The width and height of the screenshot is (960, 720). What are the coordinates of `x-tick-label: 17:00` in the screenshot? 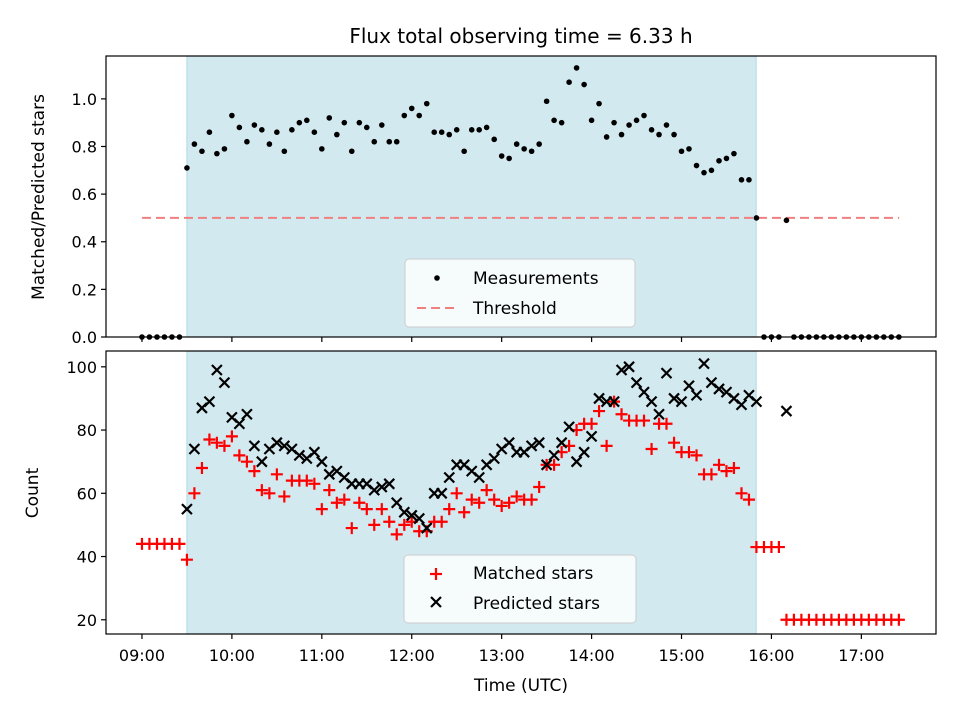 It's located at (861, 655).